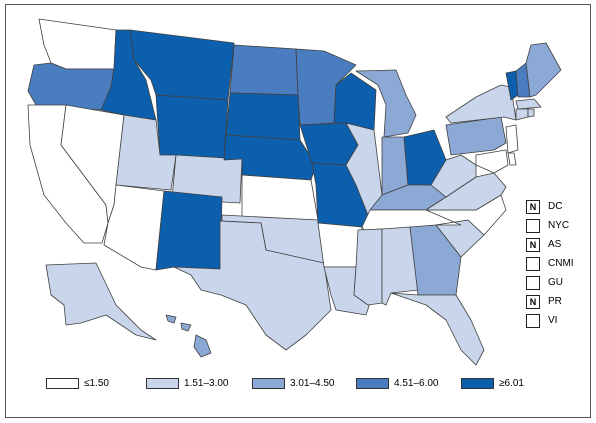 The image size is (596, 423). I want to click on territory-nyc: NYC, so click(561, 228).